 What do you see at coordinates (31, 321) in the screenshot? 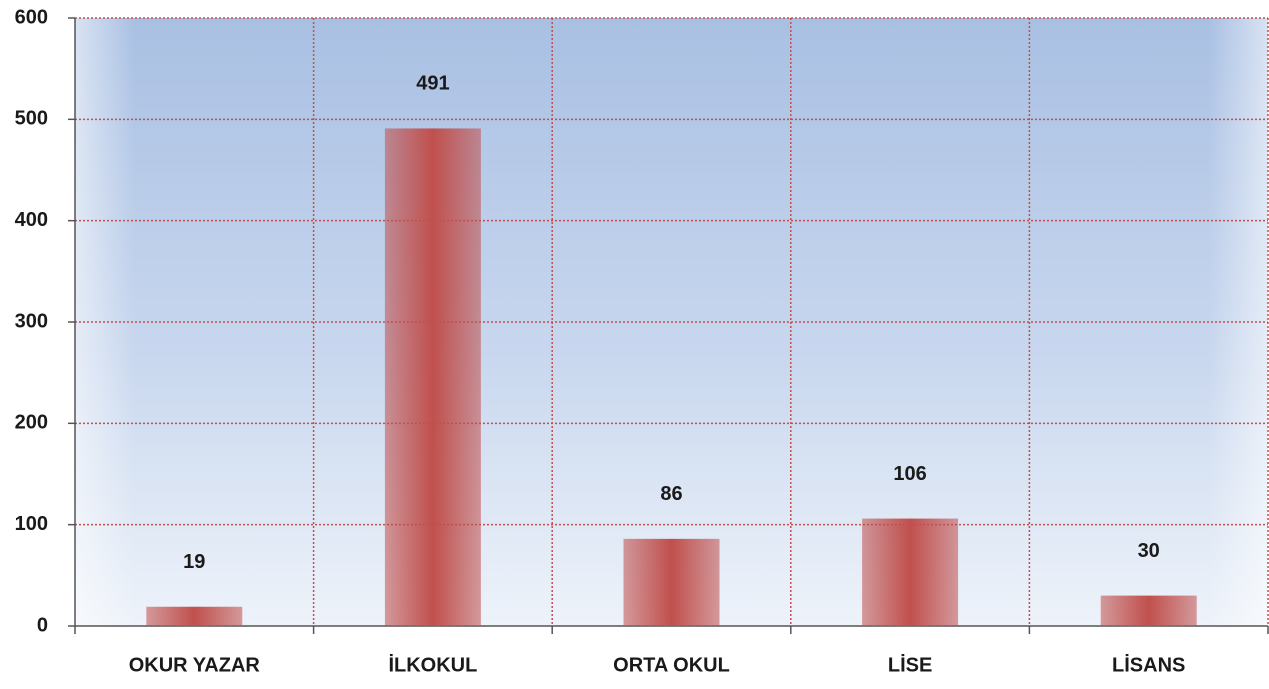
I see `y-tick-label: 300` at bounding box center [31, 321].